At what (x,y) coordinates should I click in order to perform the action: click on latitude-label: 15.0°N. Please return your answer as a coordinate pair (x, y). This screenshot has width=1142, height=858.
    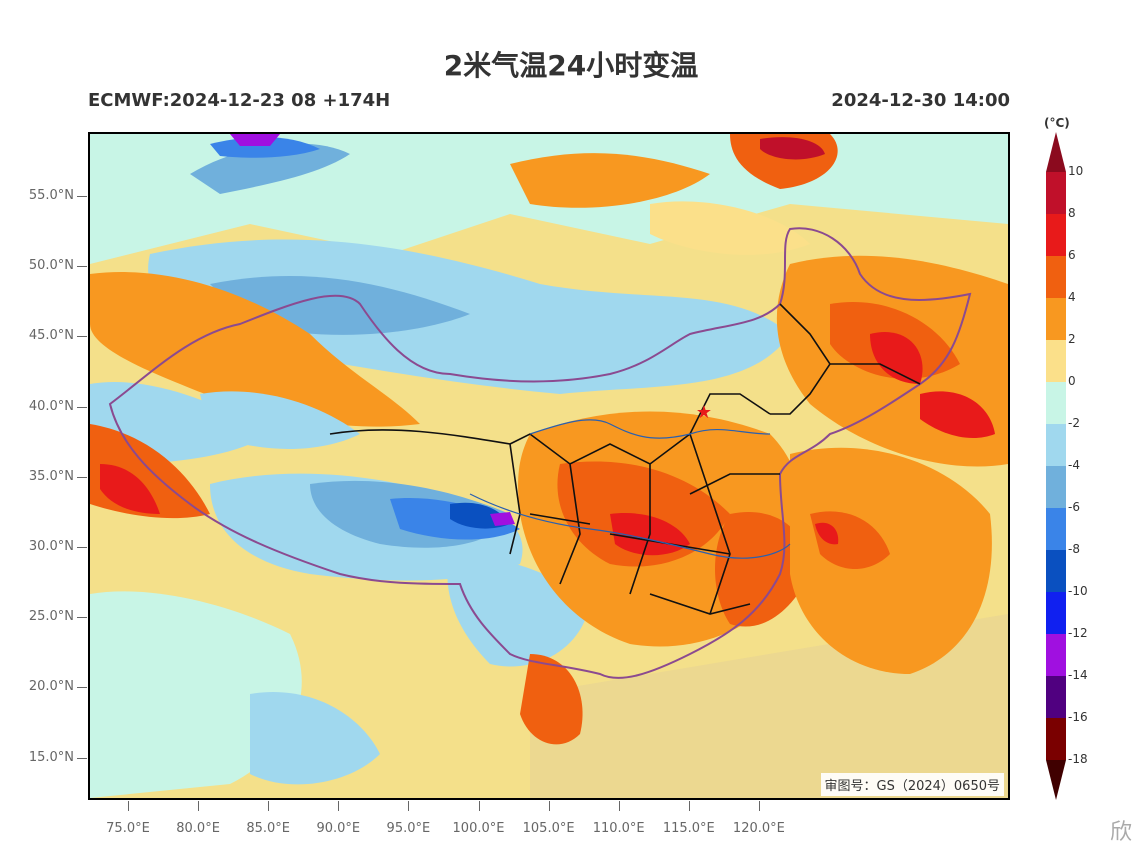
    Looking at the image, I should click on (51, 757).